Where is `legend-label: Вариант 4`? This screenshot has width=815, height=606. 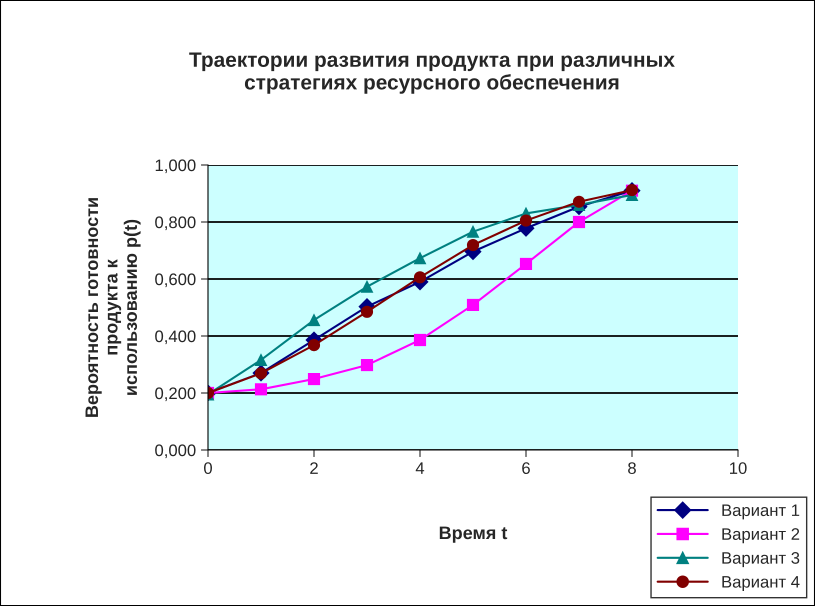 legend-label: Вариант 4 is located at coordinates (761, 583).